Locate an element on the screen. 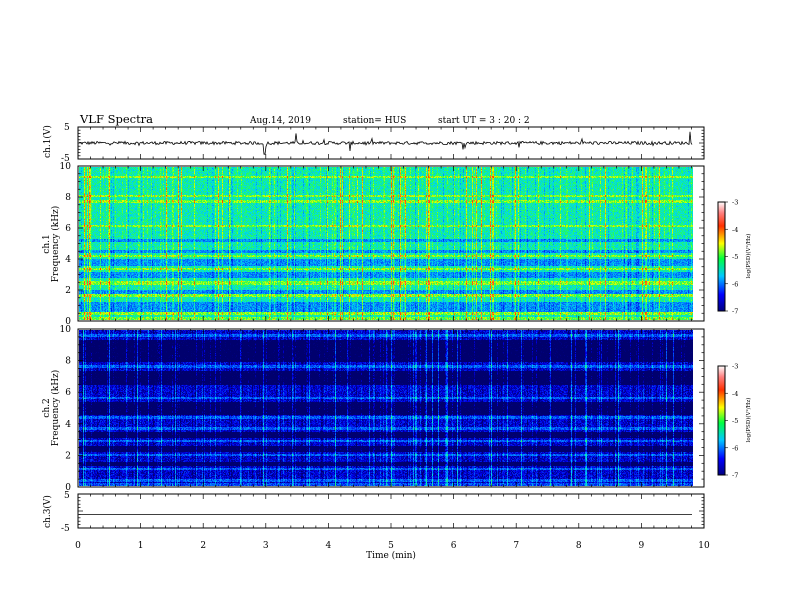 This screenshot has width=792, height=612. x-axis-label: Time (min) is located at coordinates (391, 555).